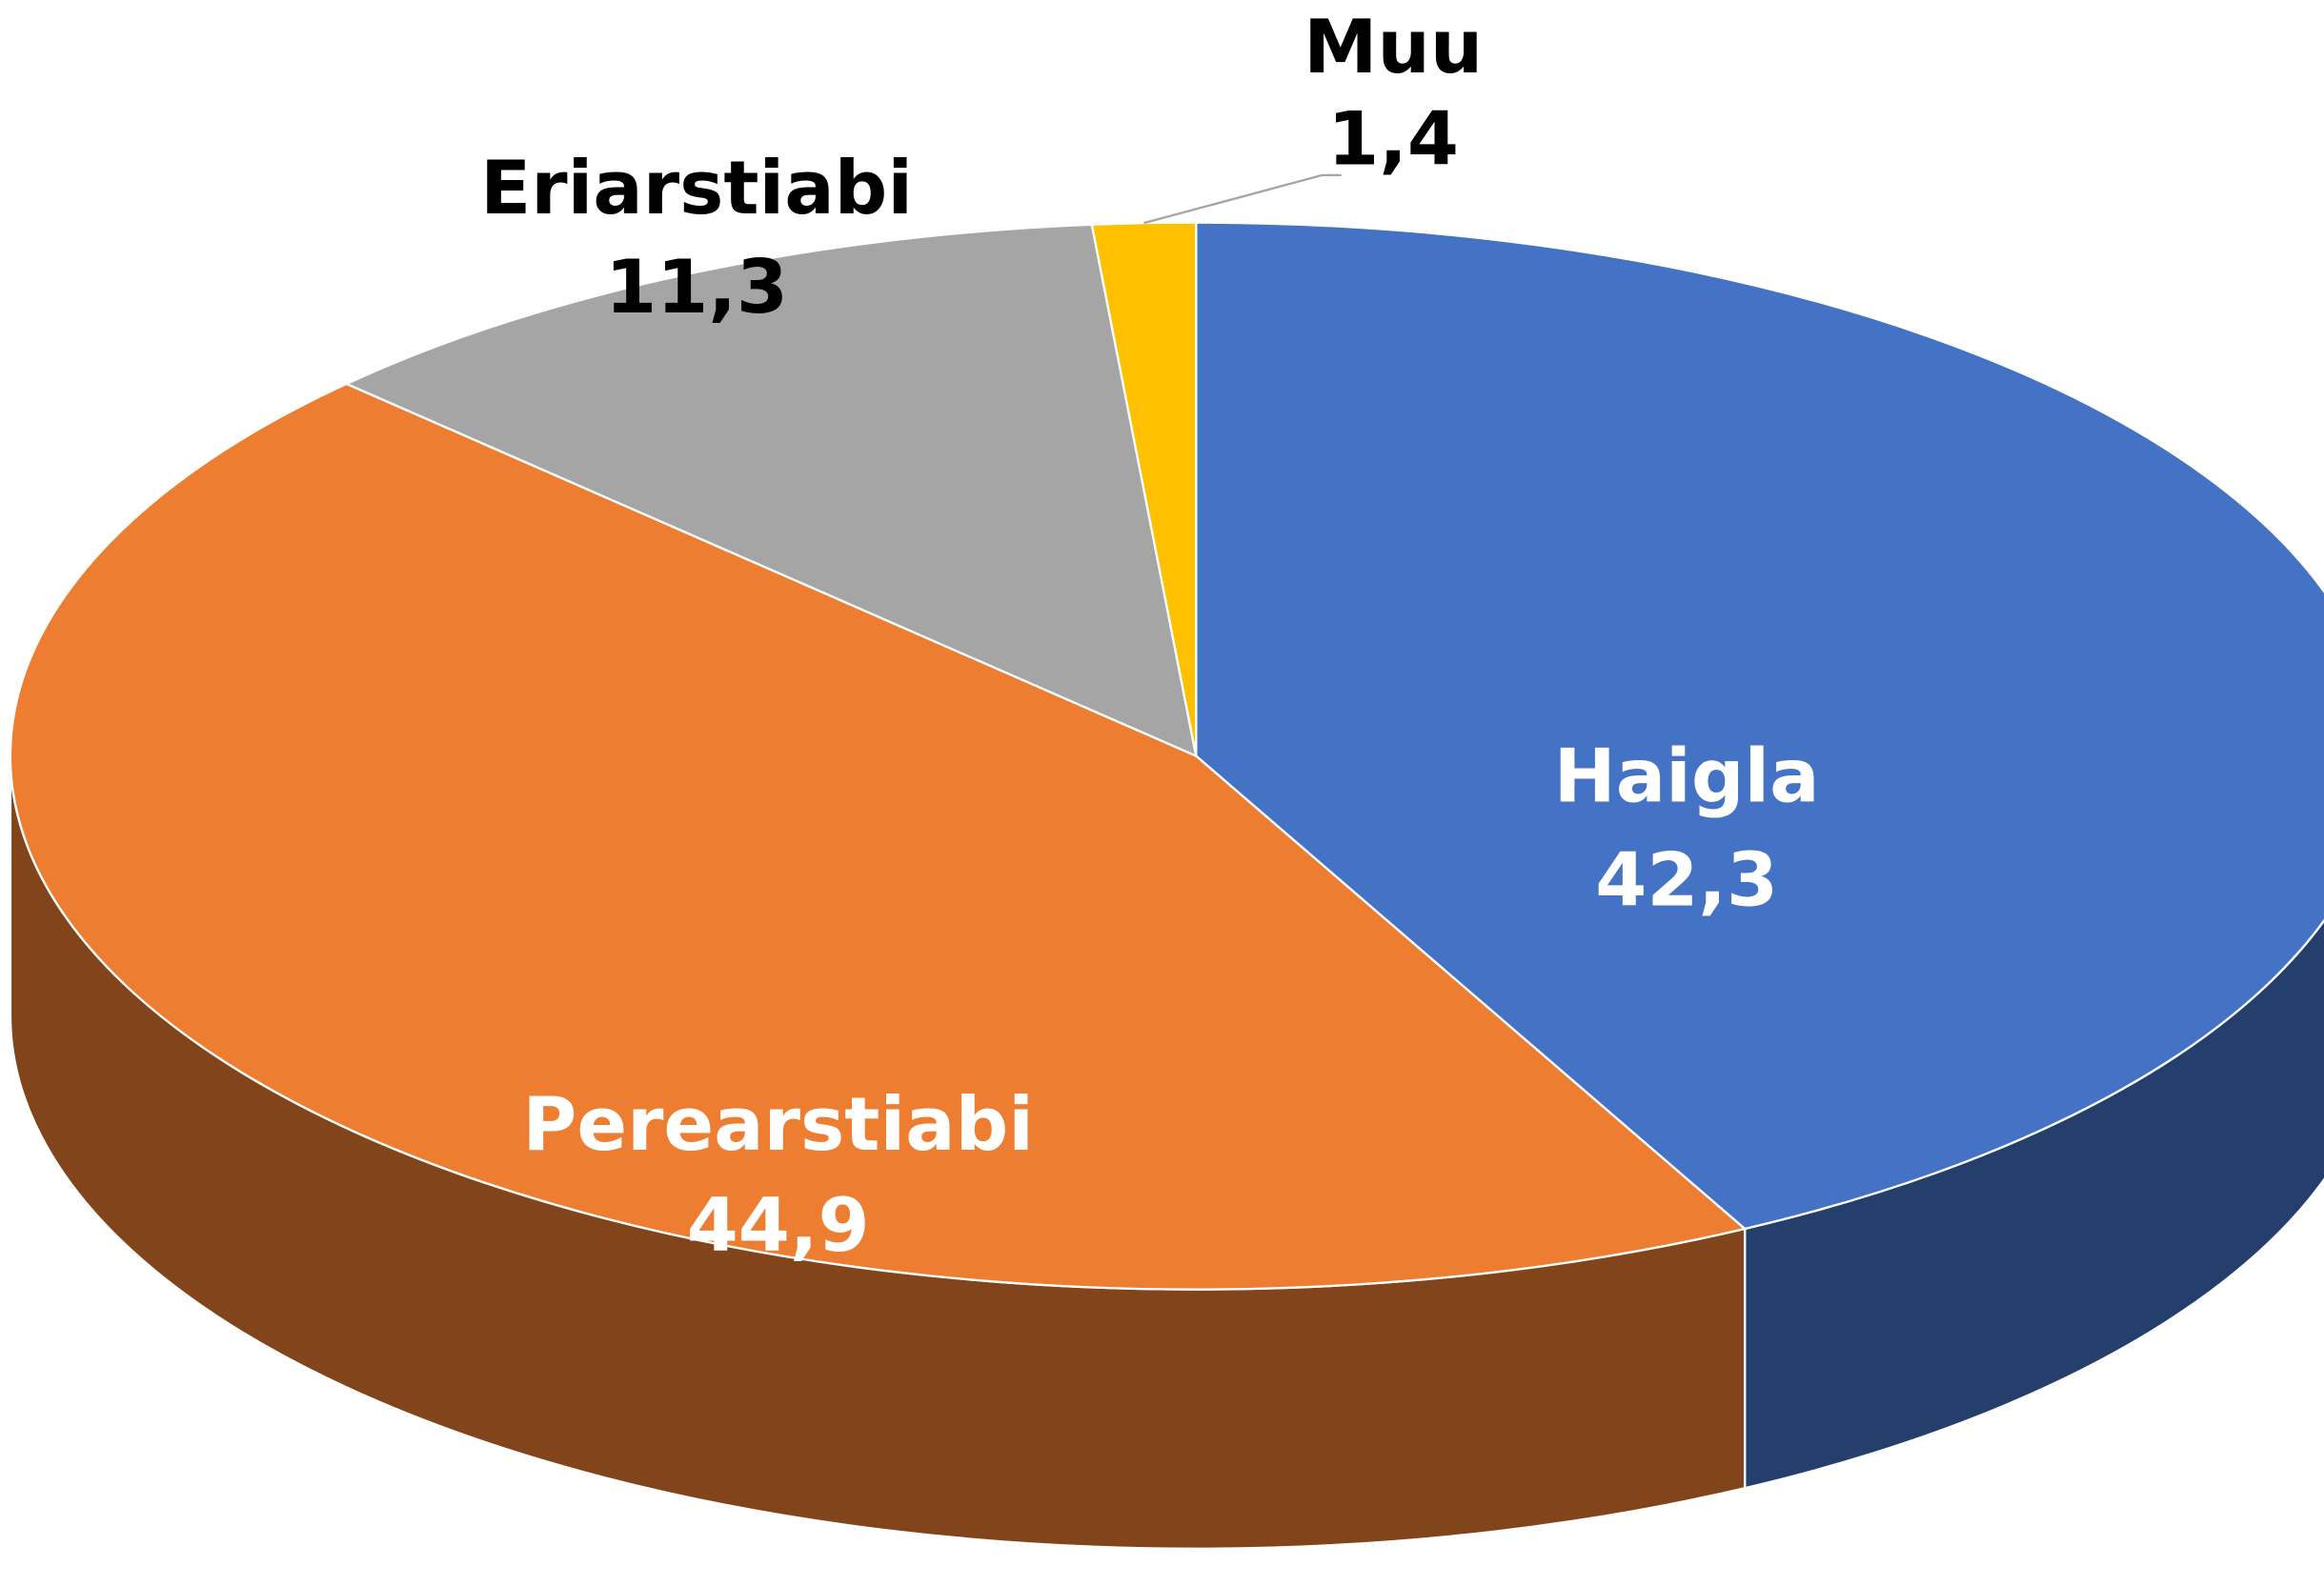 Image resolution: width=2324 pixels, height=1586 pixels. What do you see at coordinates (1687, 880) in the screenshot?
I see `value-label: 42,3` at bounding box center [1687, 880].